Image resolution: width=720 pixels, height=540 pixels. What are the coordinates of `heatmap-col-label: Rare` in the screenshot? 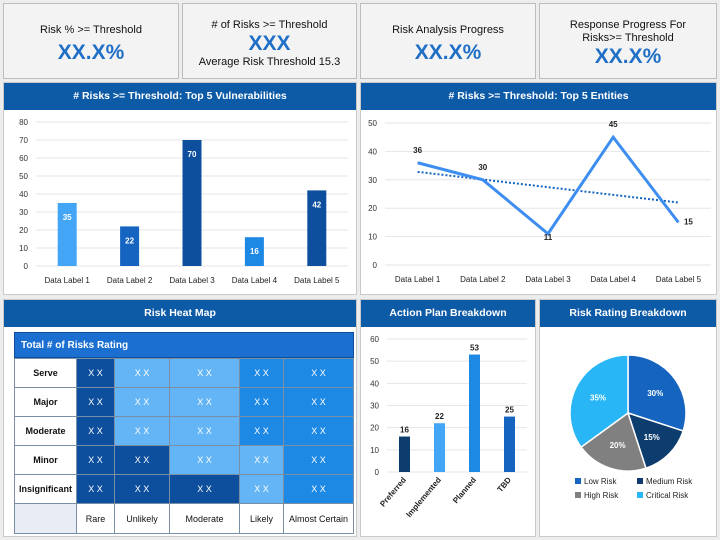 It's located at (95, 518).